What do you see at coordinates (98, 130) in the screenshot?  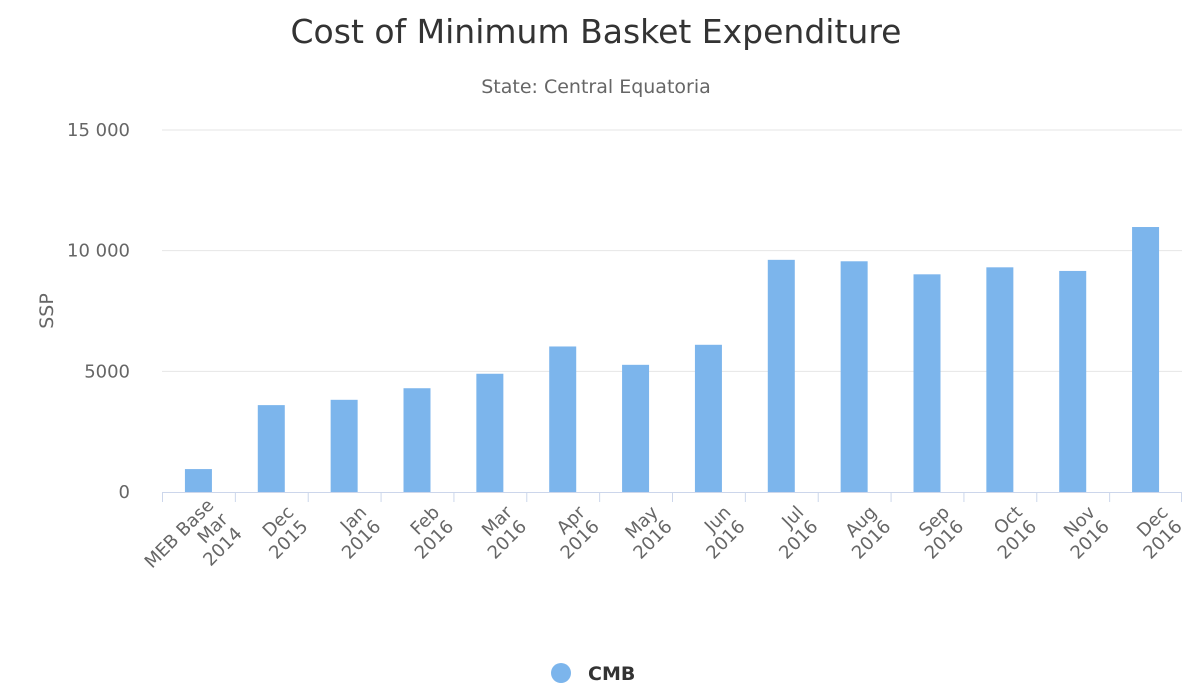 I see `y-tick-label: 15 000` at bounding box center [98, 130].